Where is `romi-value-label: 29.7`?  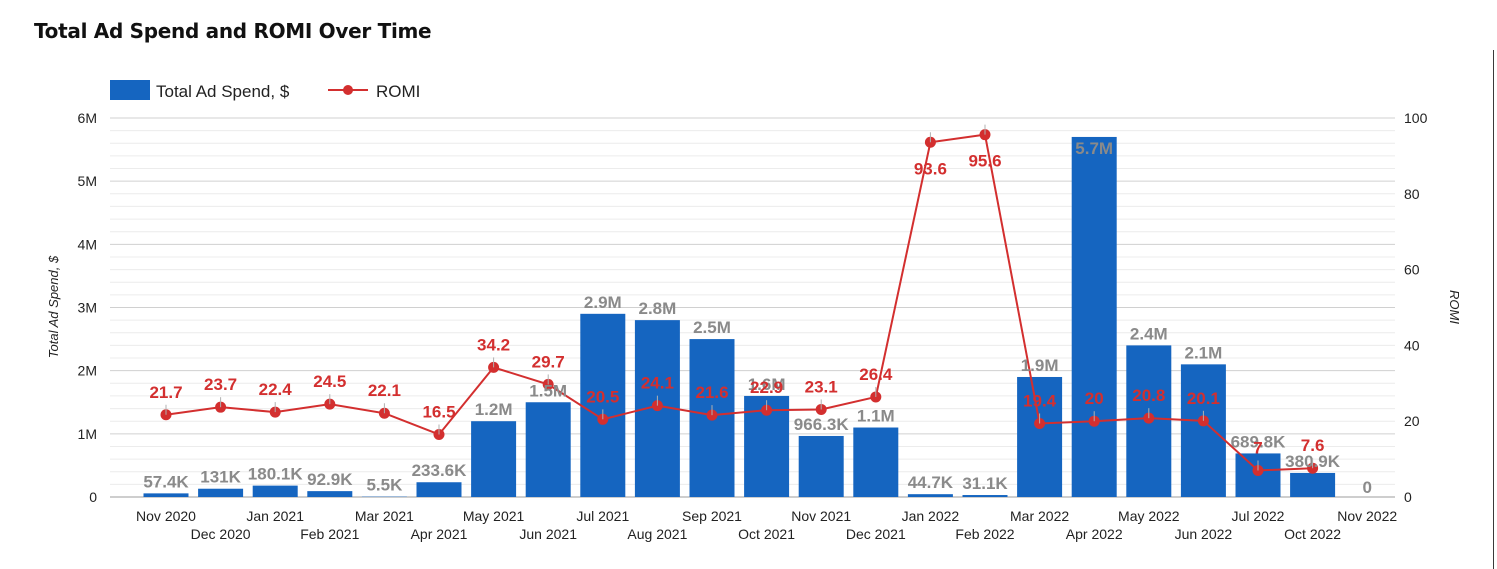 romi-value-label: 29.7 is located at coordinates (548, 361).